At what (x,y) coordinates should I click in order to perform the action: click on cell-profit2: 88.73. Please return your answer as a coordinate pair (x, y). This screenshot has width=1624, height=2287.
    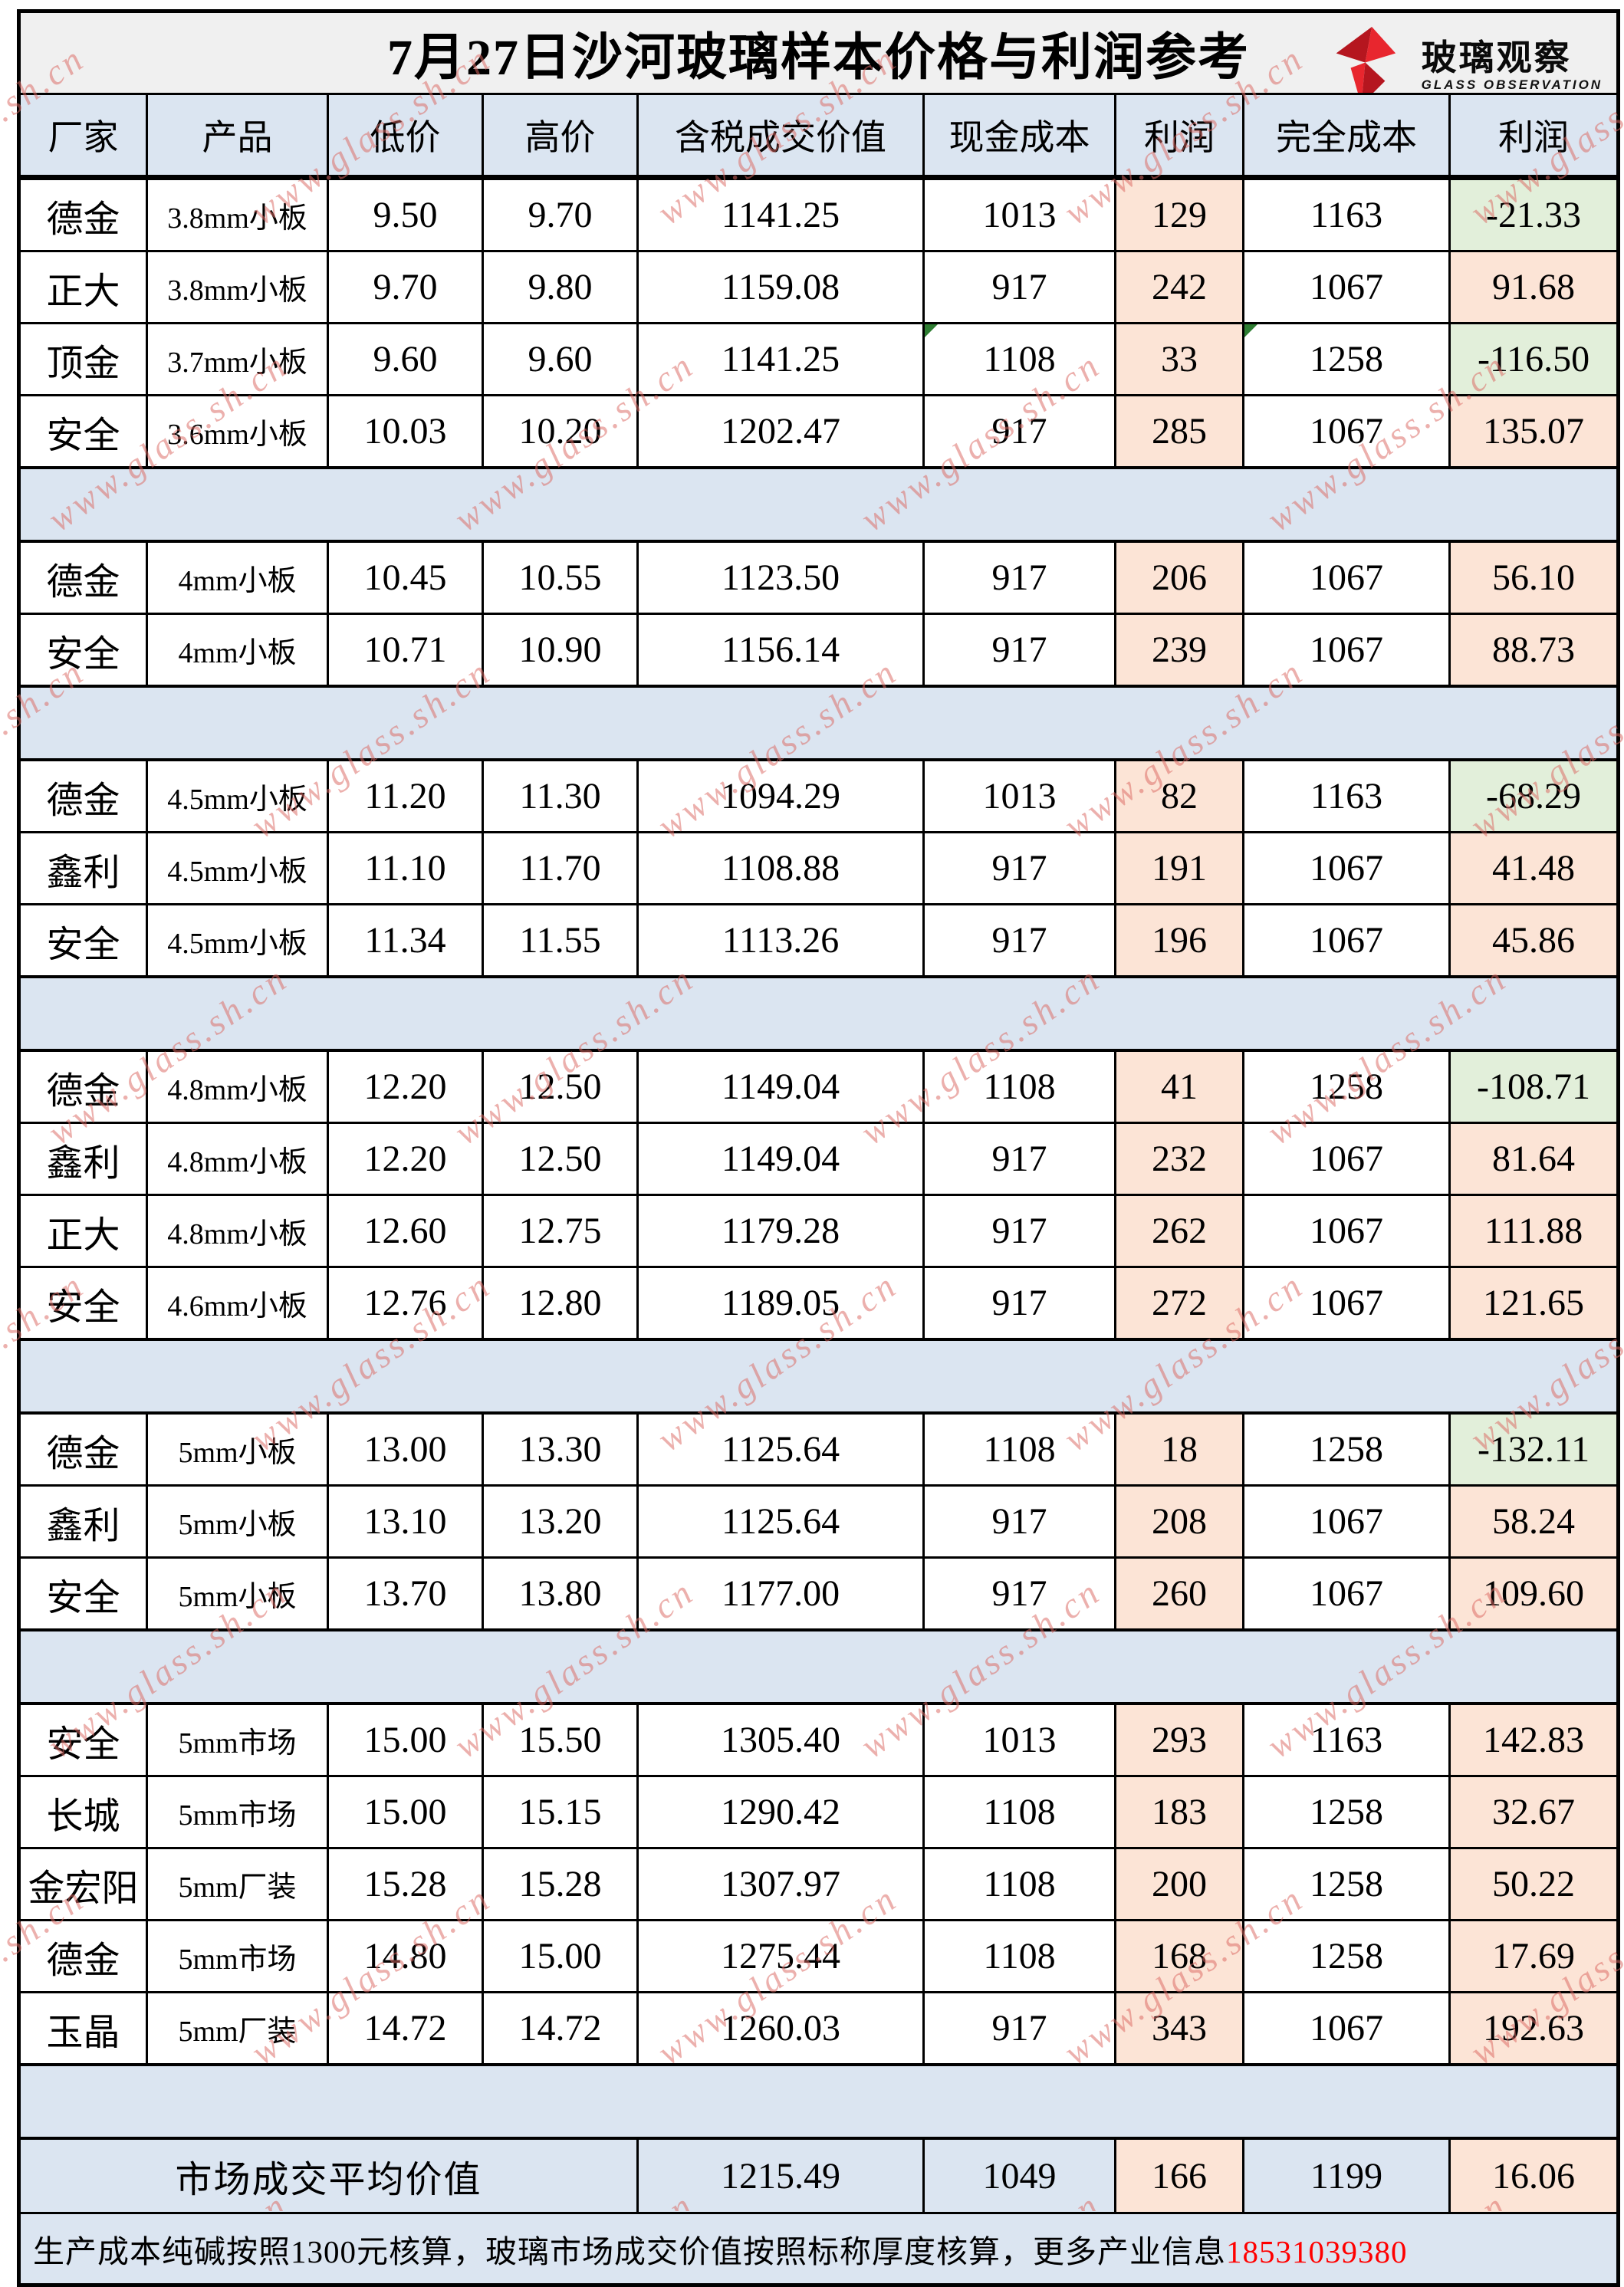
    Looking at the image, I should click on (1534, 650).